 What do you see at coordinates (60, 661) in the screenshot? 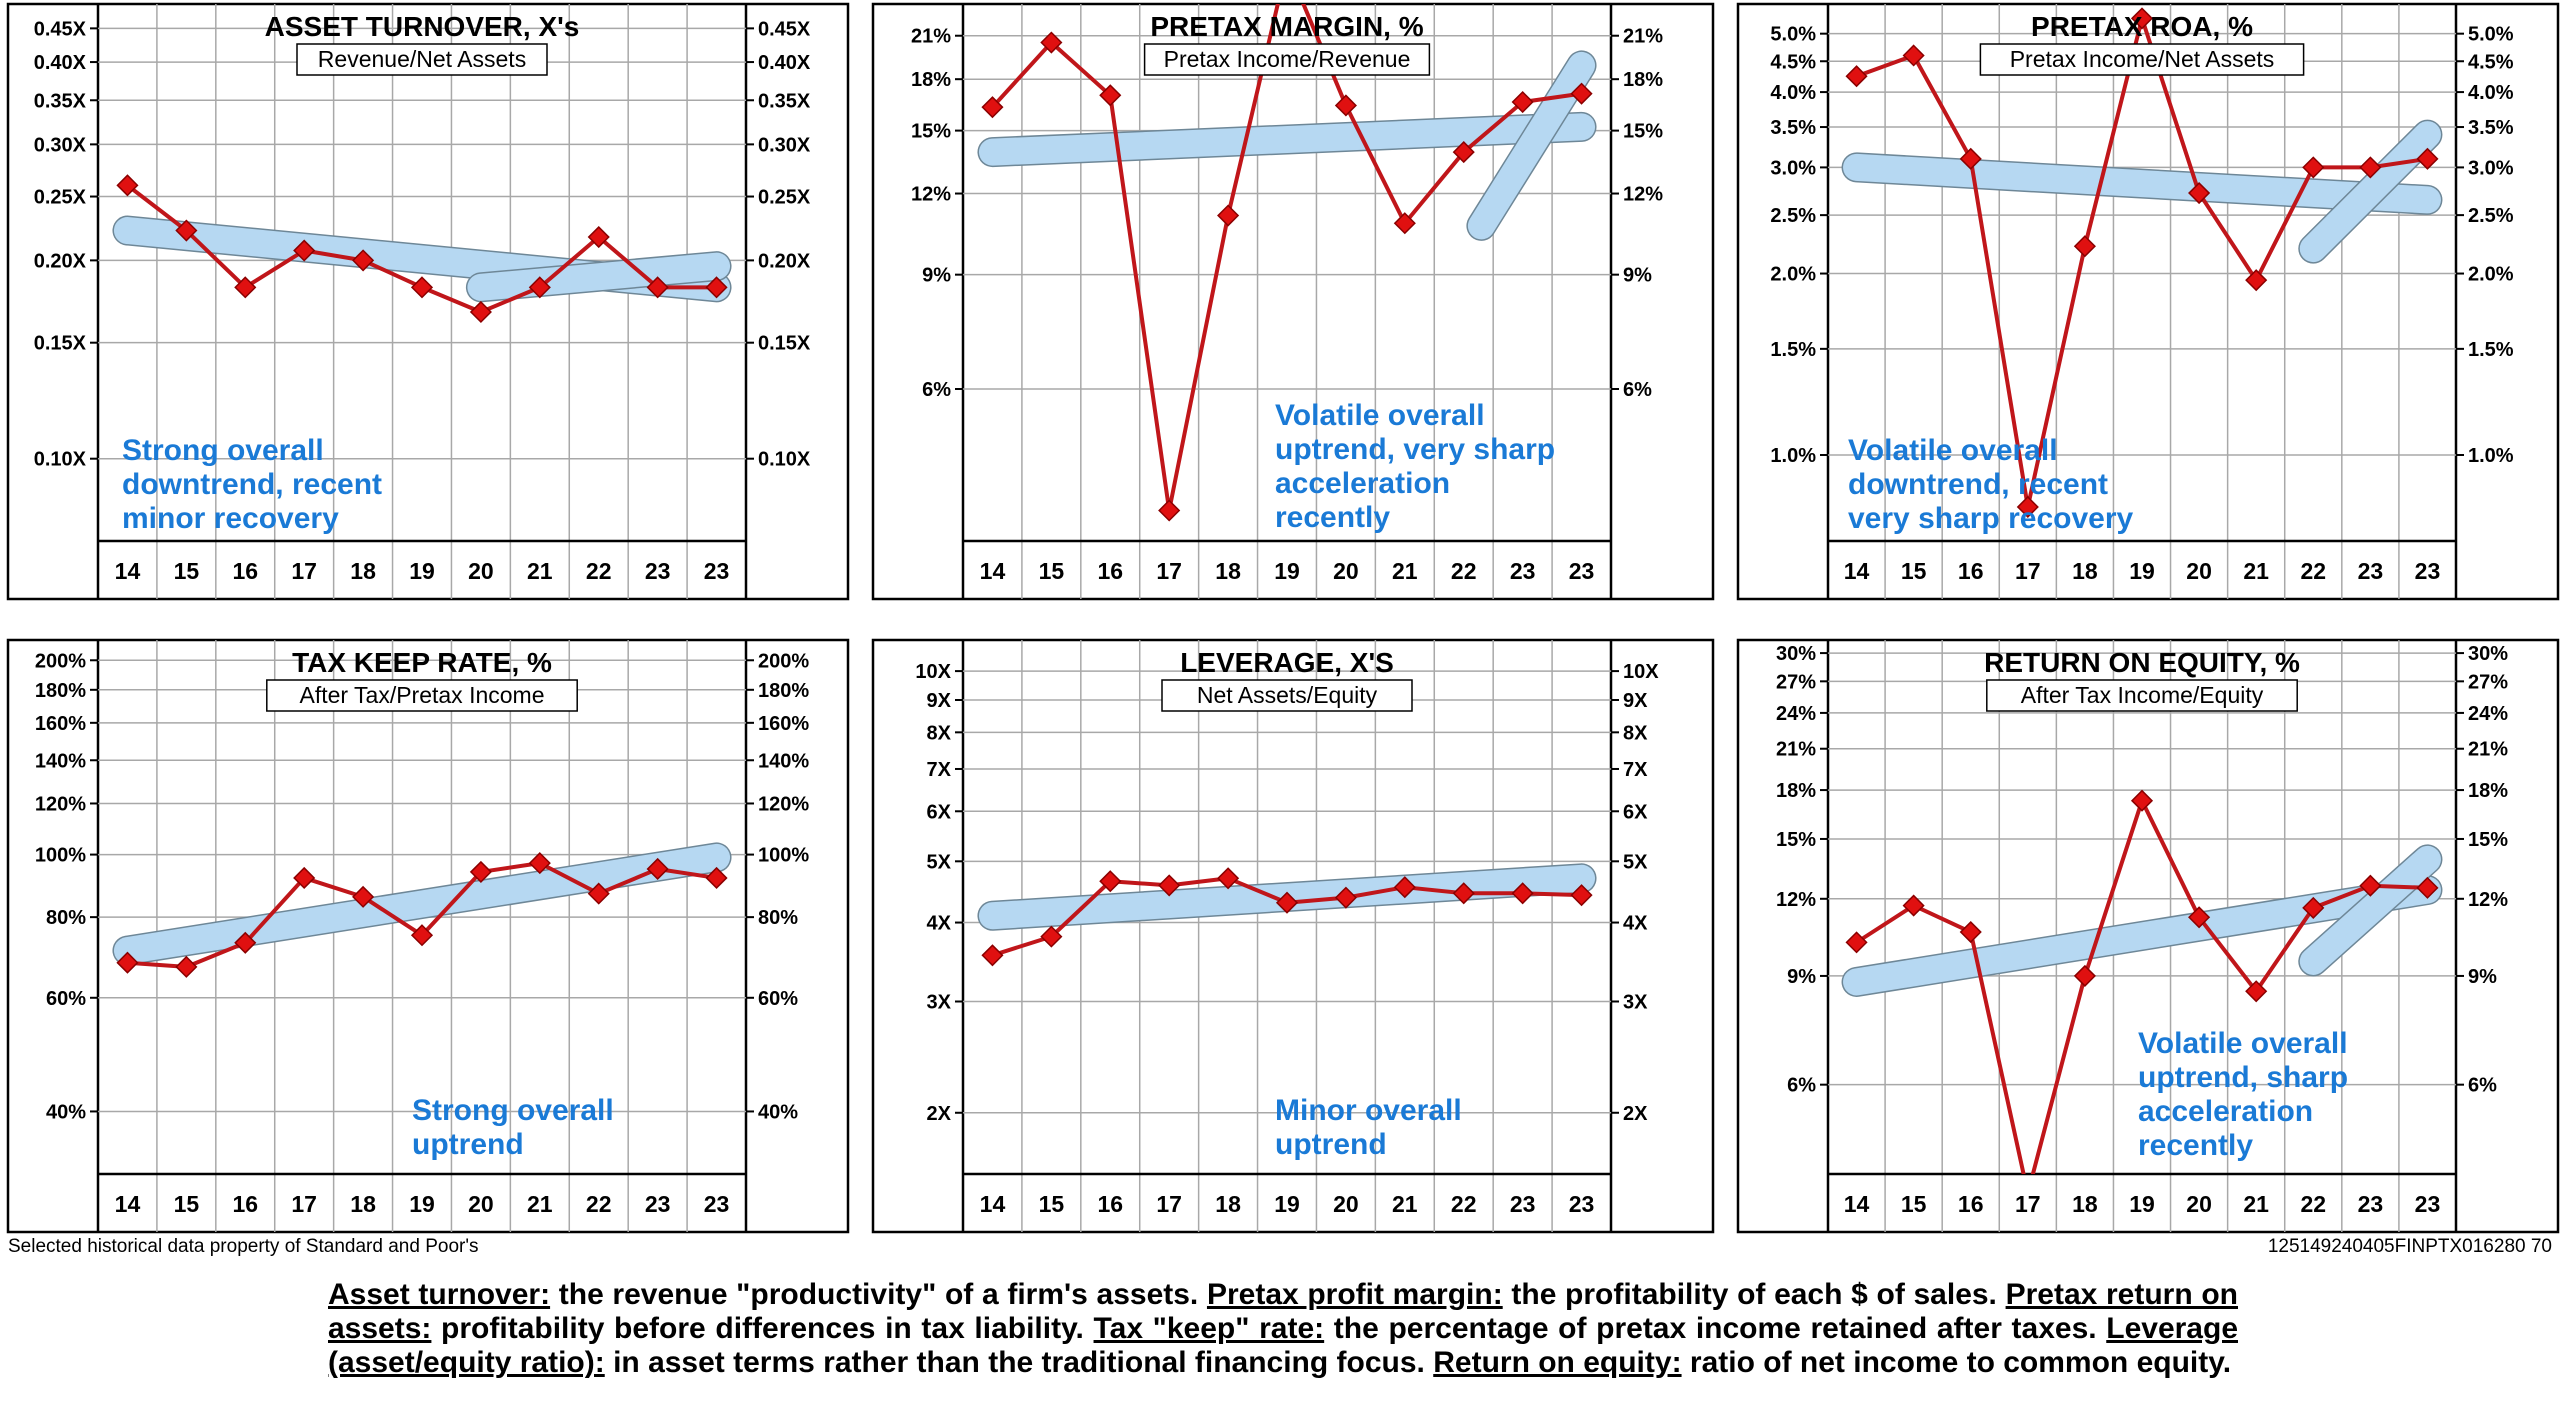
I see `y-tick-label: 200%` at bounding box center [60, 661].